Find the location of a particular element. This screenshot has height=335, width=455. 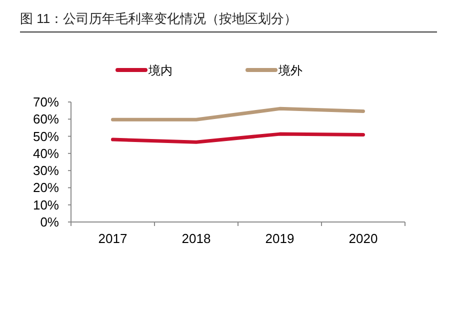

y-tick-label: 40% is located at coordinates (46, 153).